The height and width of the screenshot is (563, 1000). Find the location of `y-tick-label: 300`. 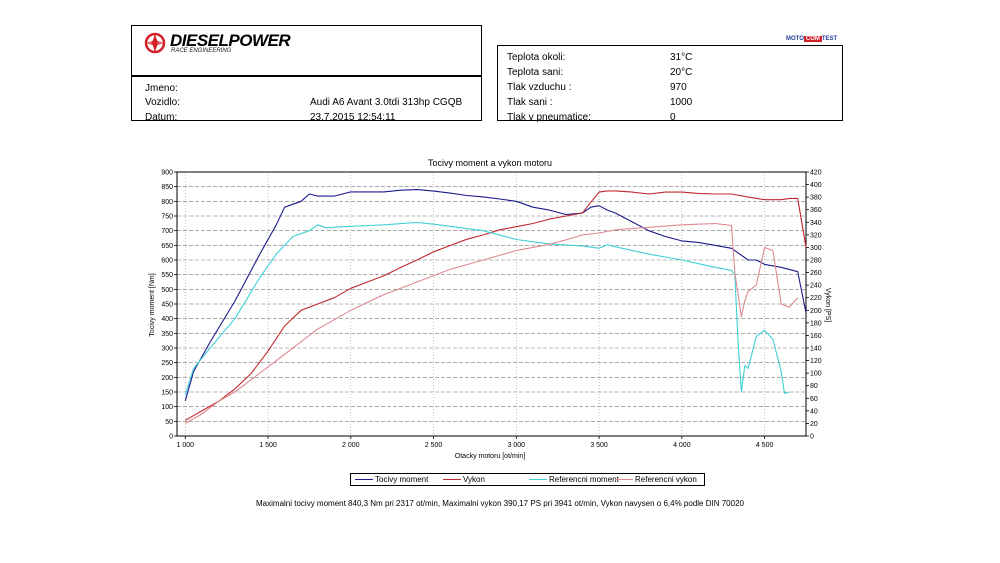

y-tick-label: 300 is located at coordinates (167, 349).